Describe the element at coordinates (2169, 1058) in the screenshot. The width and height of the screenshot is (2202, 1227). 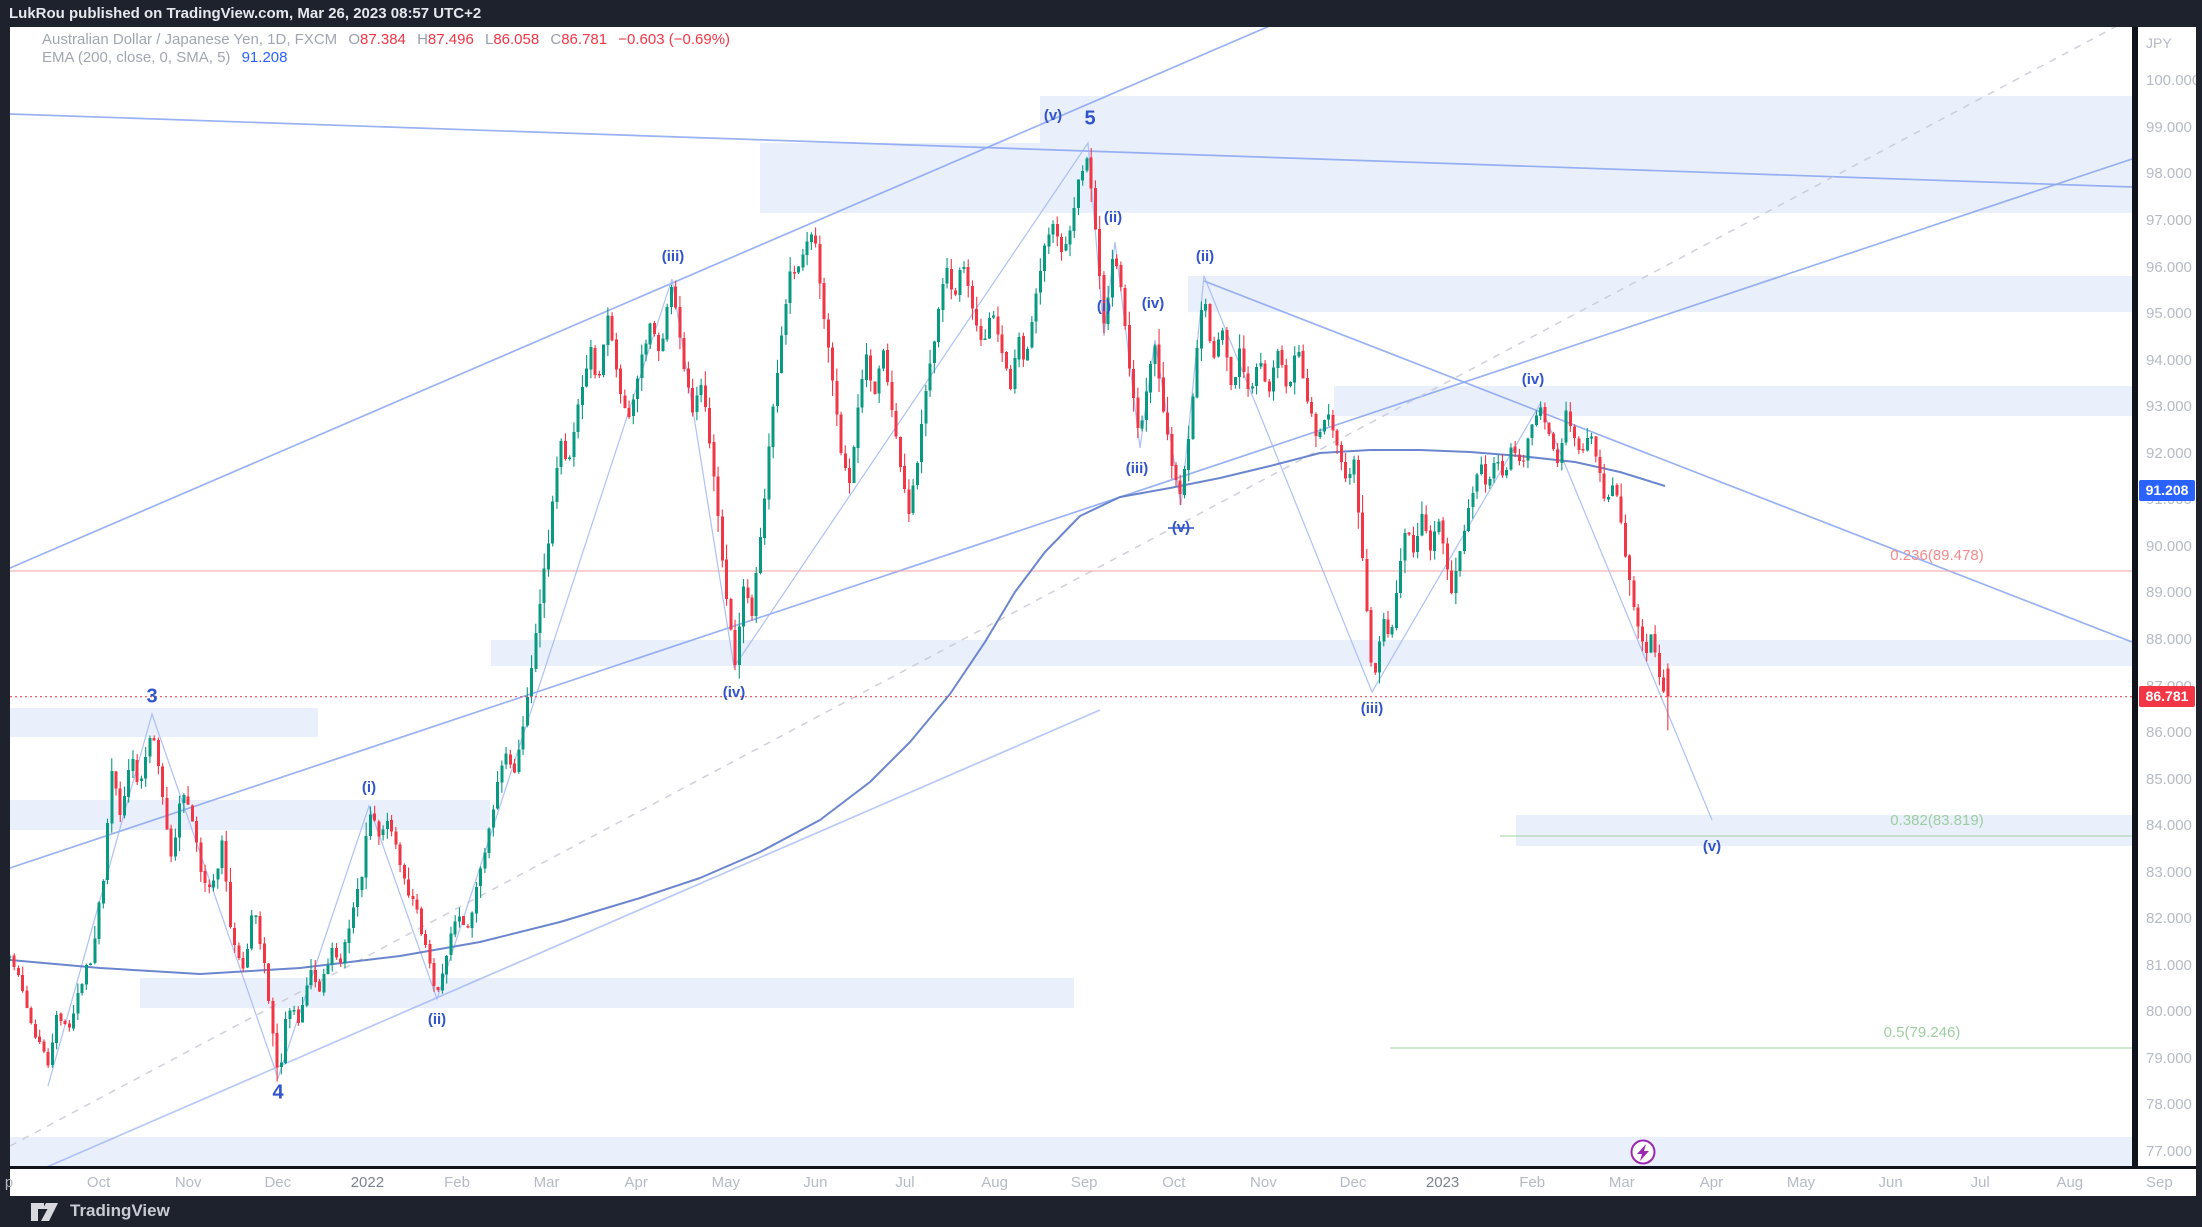
I see `price-axis-tick: 79.000` at that location.